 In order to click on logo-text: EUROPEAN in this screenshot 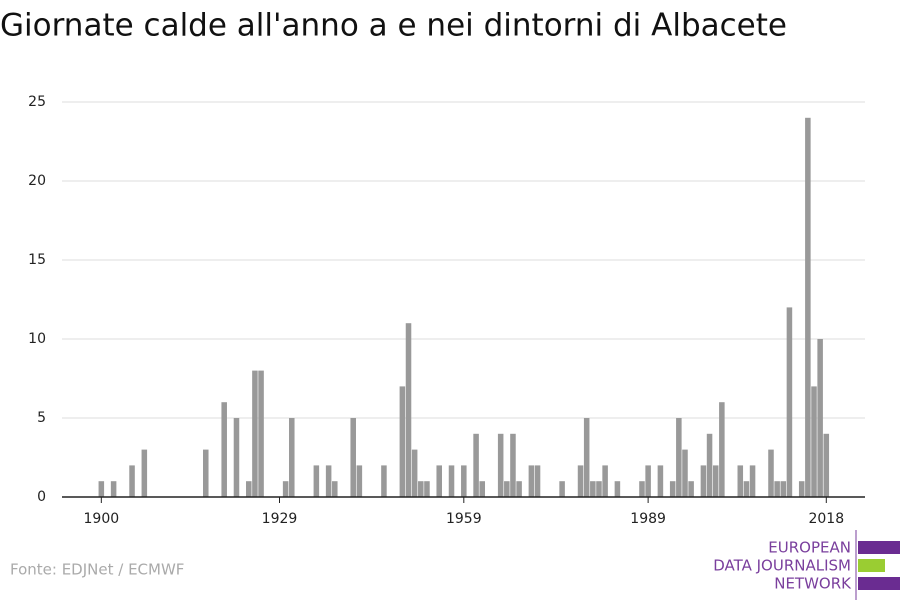, I will do `click(809, 548)`.